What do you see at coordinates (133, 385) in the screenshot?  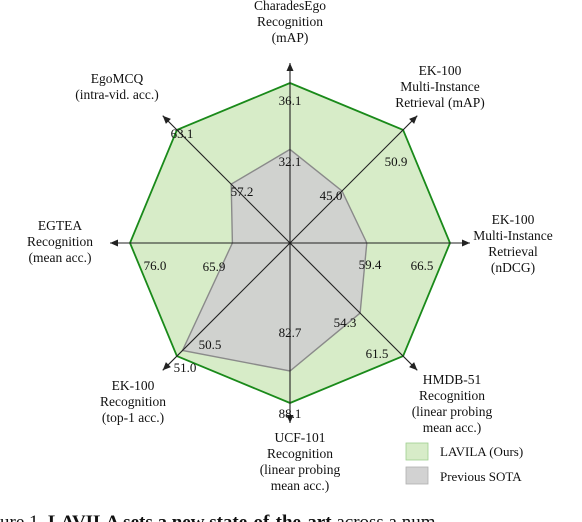 I see `axis-title-6-line-1: EK-100` at bounding box center [133, 385].